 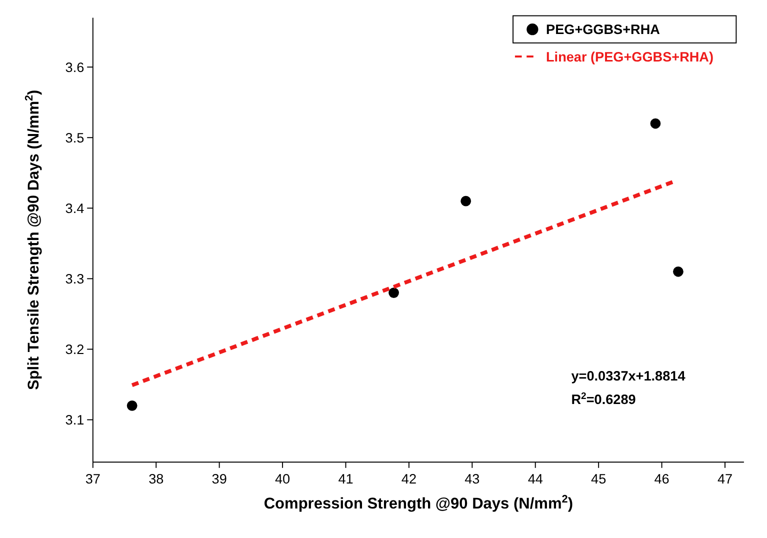 What do you see at coordinates (74, 278) in the screenshot?
I see `y-tick-label: 3.3` at bounding box center [74, 278].